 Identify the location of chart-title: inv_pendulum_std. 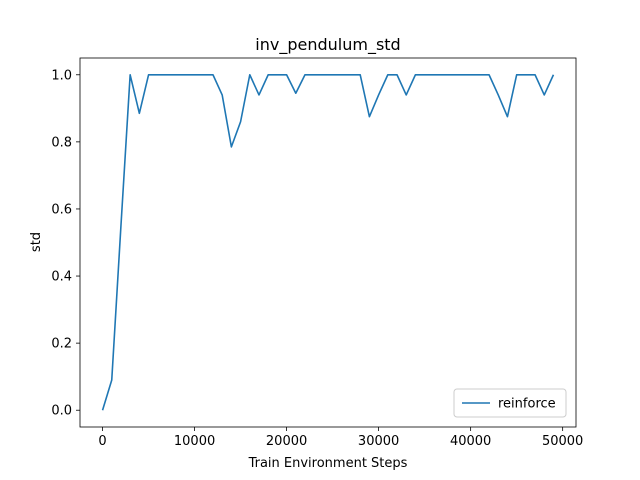
(327, 45).